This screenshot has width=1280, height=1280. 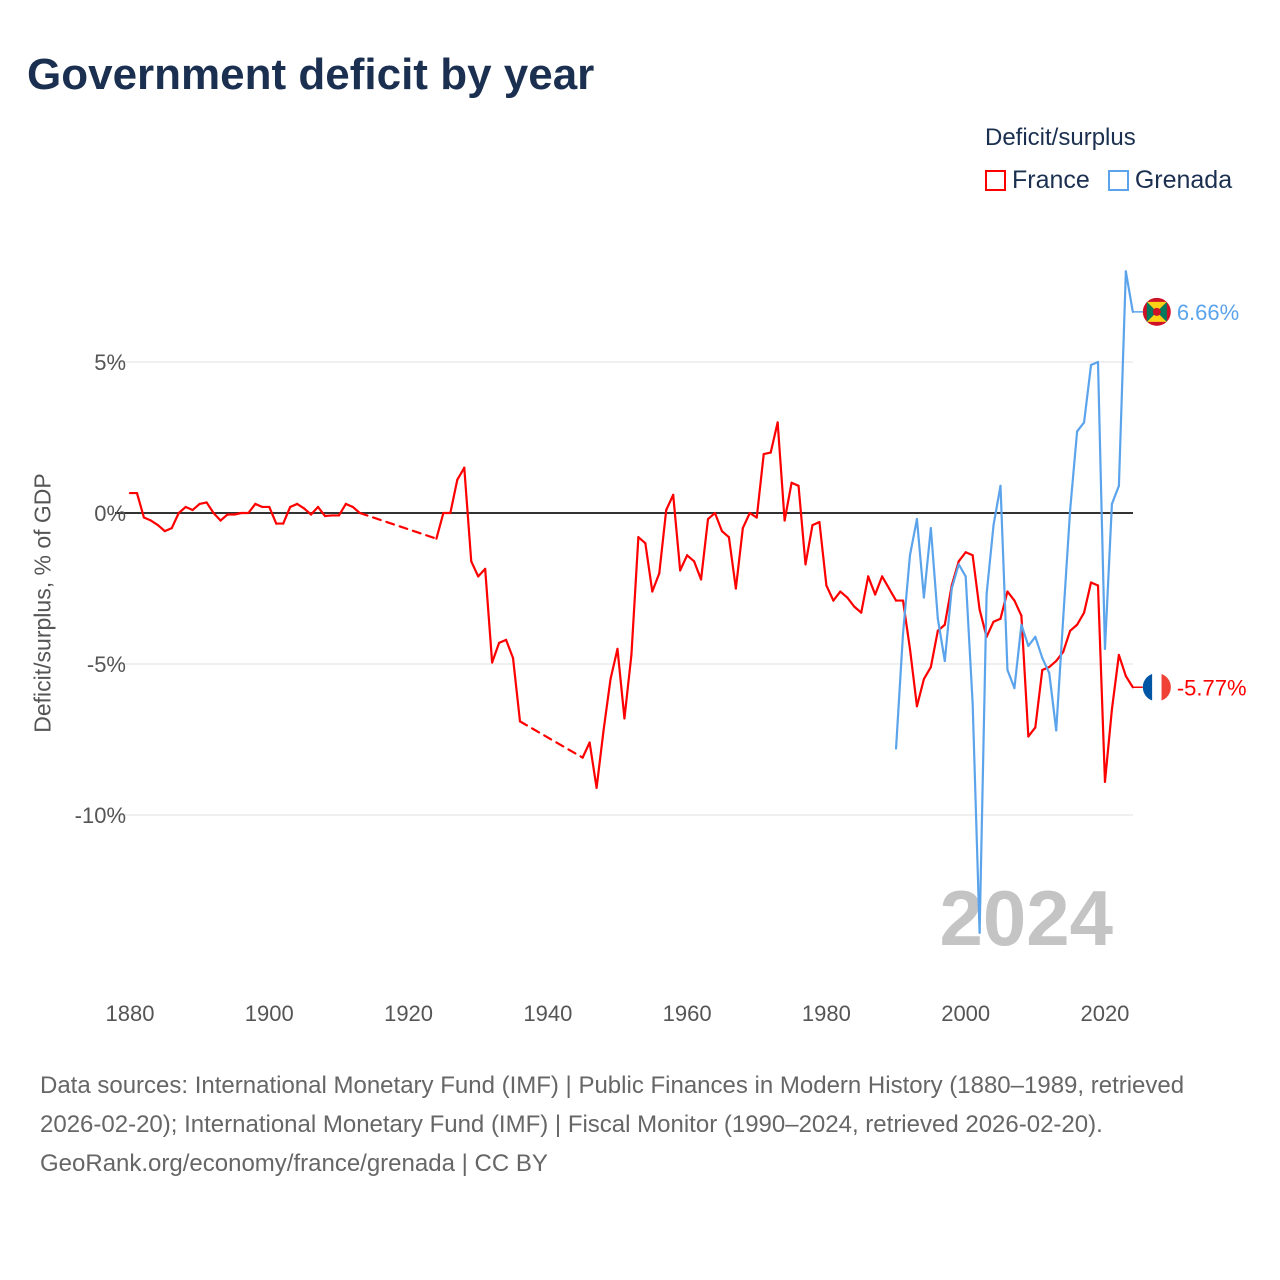 What do you see at coordinates (965, 1013) in the screenshot?
I see `x-tick-label: 2000` at bounding box center [965, 1013].